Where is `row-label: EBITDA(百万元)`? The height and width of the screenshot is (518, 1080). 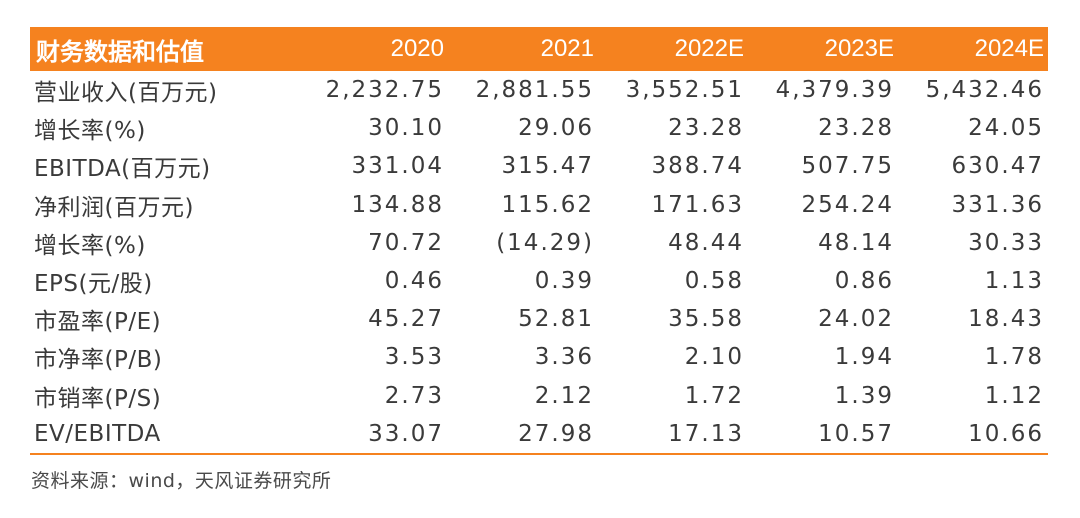 row-label: EBITDA(百万元) is located at coordinates (122, 169).